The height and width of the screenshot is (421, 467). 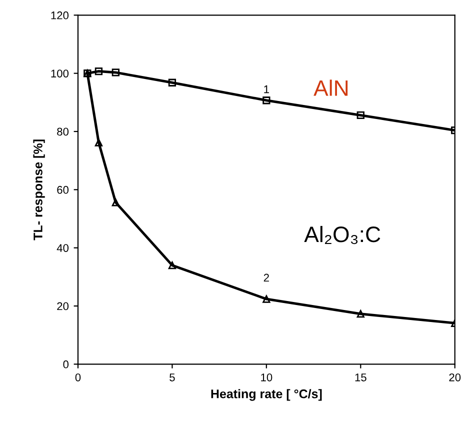 What do you see at coordinates (455, 377) in the screenshot?
I see `x-tick-label: 20` at bounding box center [455, 377].